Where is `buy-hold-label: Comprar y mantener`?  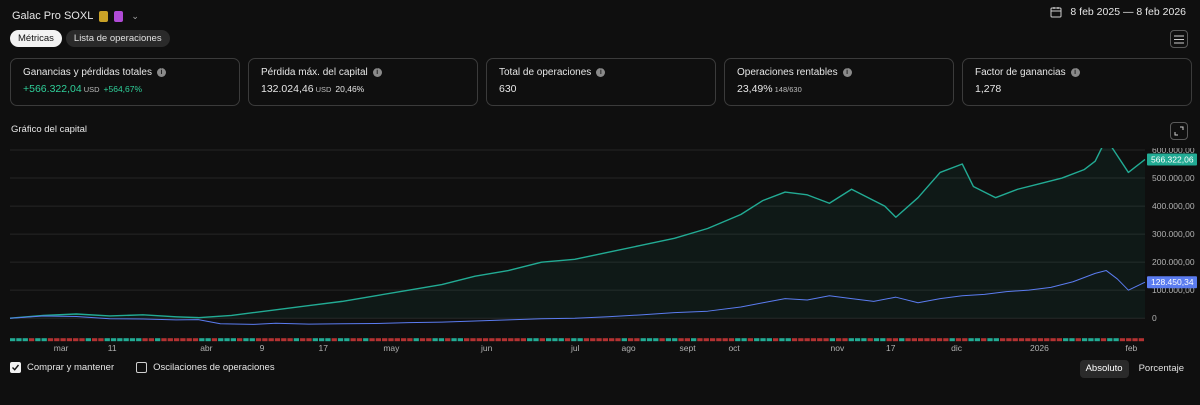 buy-hold-label: Comprar y mantener is located at coordinates (71, 367).